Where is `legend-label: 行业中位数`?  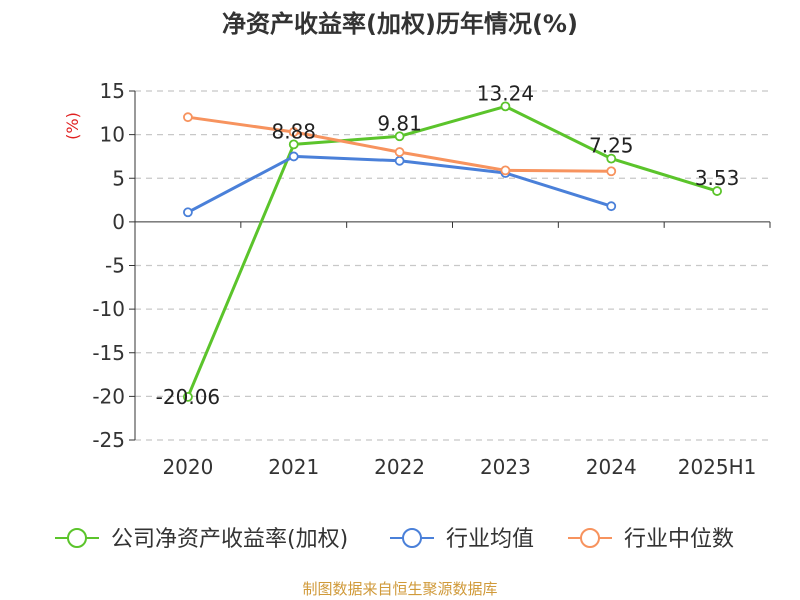
legend-label: 行业中位数 is located at coordinates (679, 539).